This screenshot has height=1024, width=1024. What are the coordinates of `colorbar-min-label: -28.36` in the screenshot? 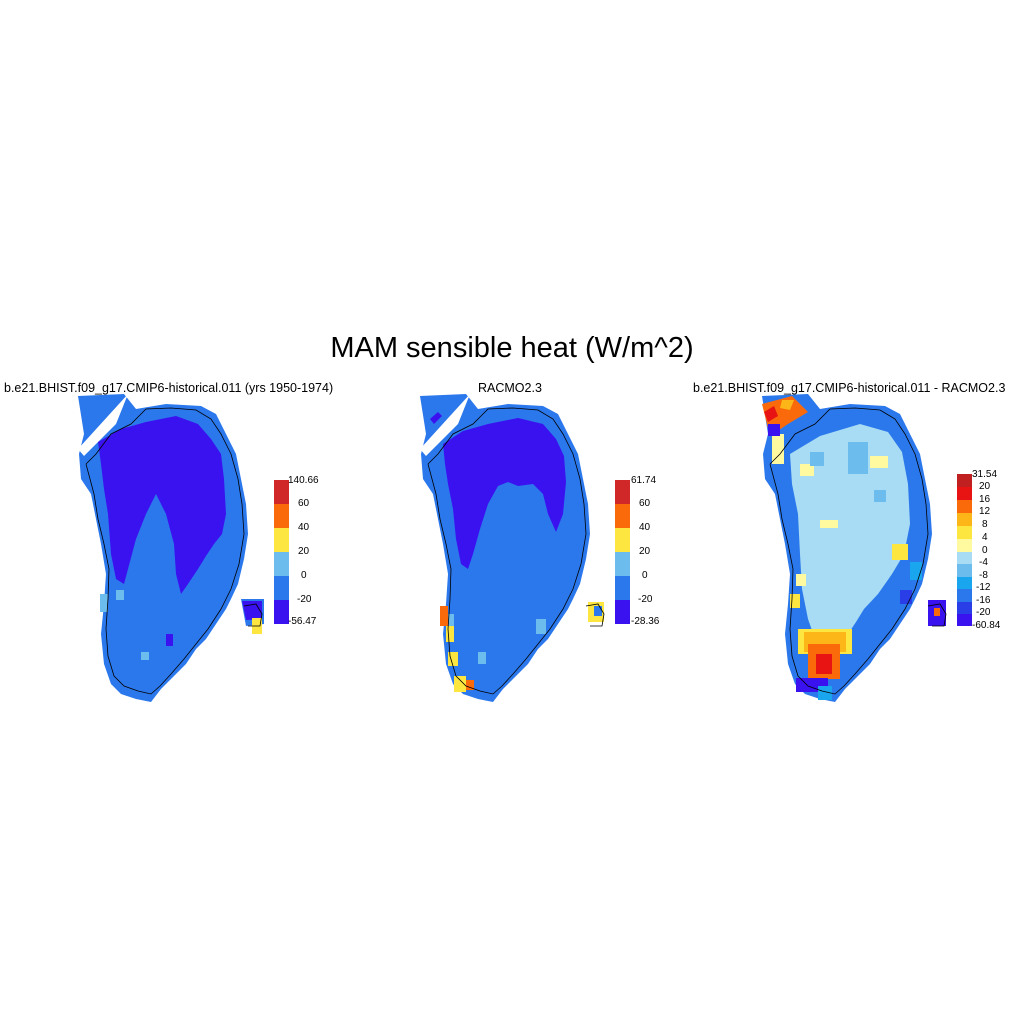 It's located at (645, 621).